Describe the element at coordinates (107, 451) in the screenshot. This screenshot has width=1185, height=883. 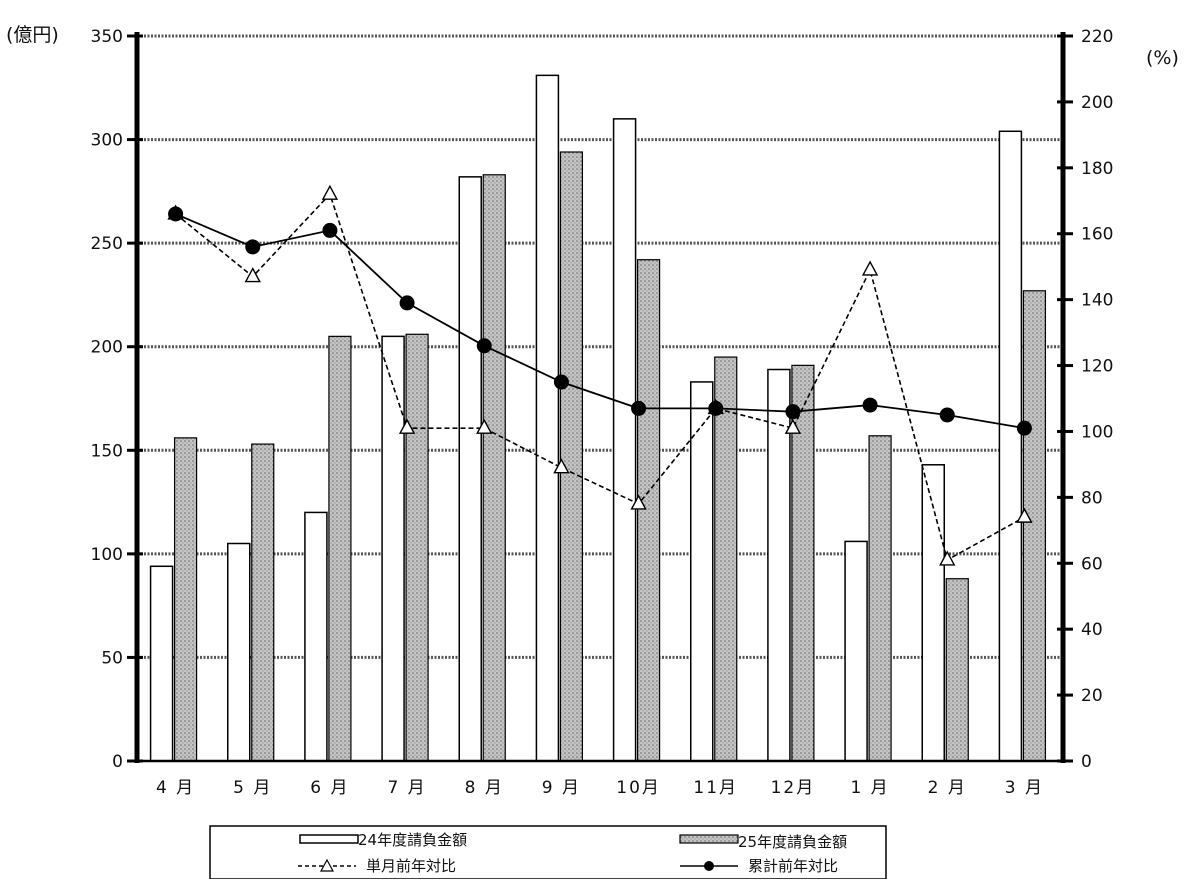
I see `left-tick-label: 150` at that location.